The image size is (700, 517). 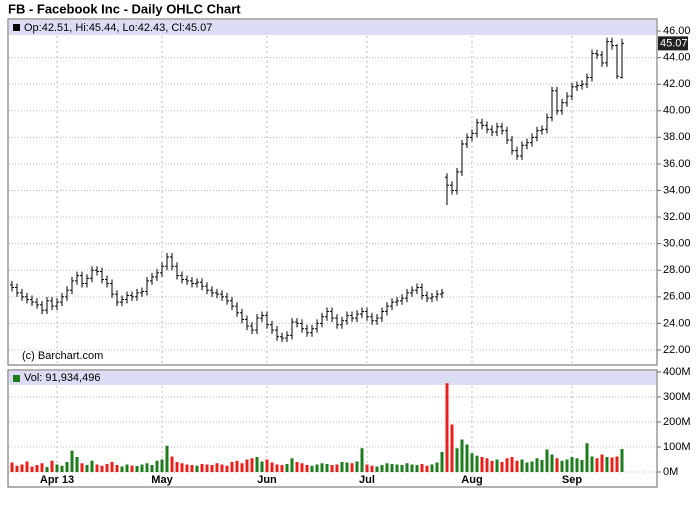 I want to click on watermark: (c) Barchart.com, so click(x=62, y=356).